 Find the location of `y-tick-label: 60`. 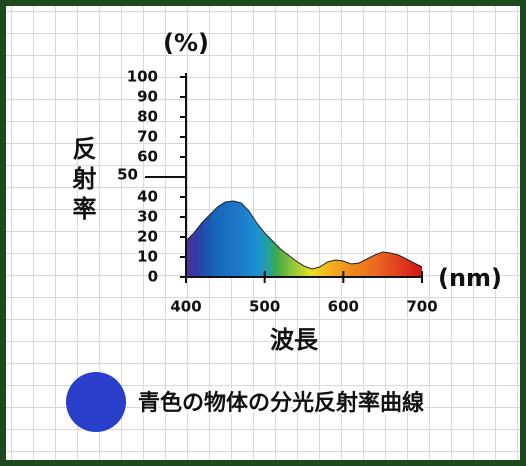

y-tick-label: 60 is located at coordinates (147, 157).